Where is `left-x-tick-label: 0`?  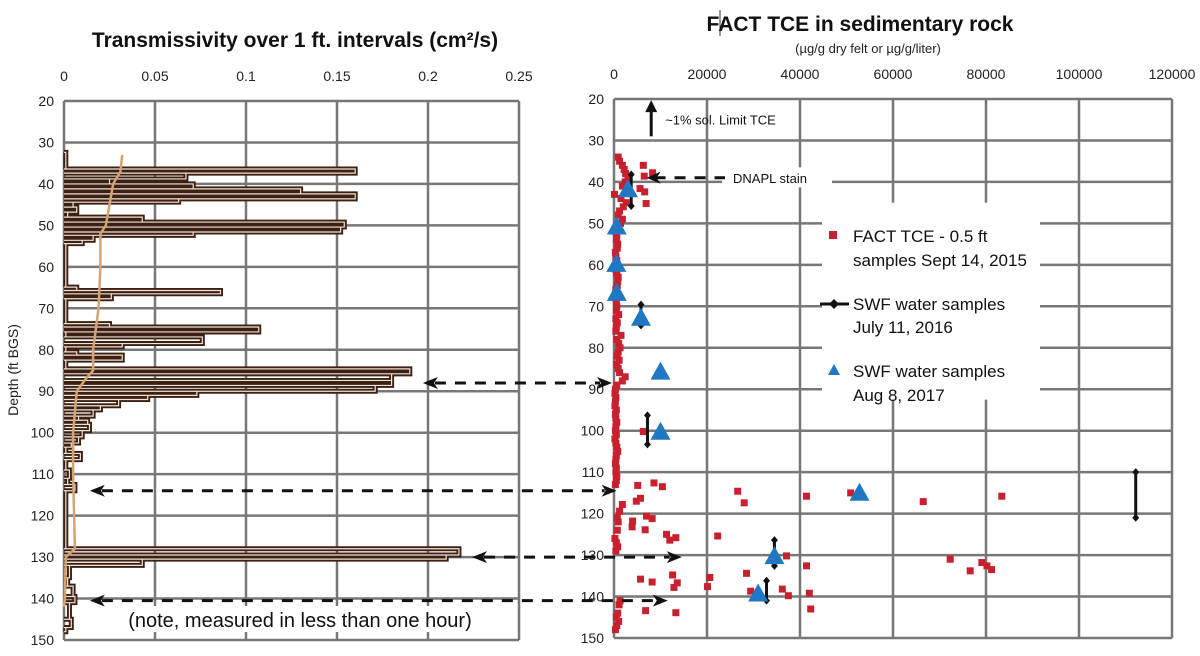 left-x-tick-label: 0 is located at coordinates (64, 76).